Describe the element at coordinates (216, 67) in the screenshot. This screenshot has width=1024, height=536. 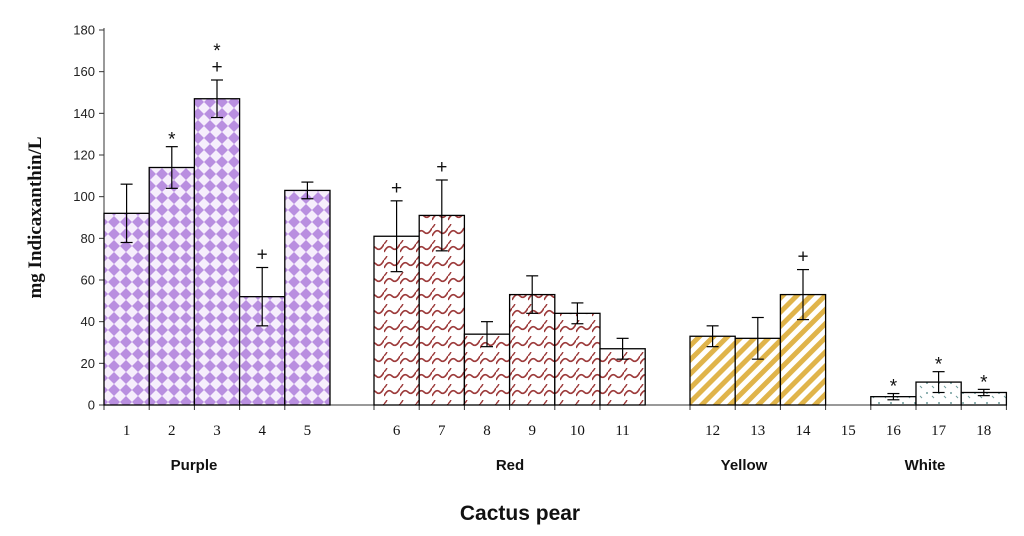
I see `annotation-plus-3: +` at that location.